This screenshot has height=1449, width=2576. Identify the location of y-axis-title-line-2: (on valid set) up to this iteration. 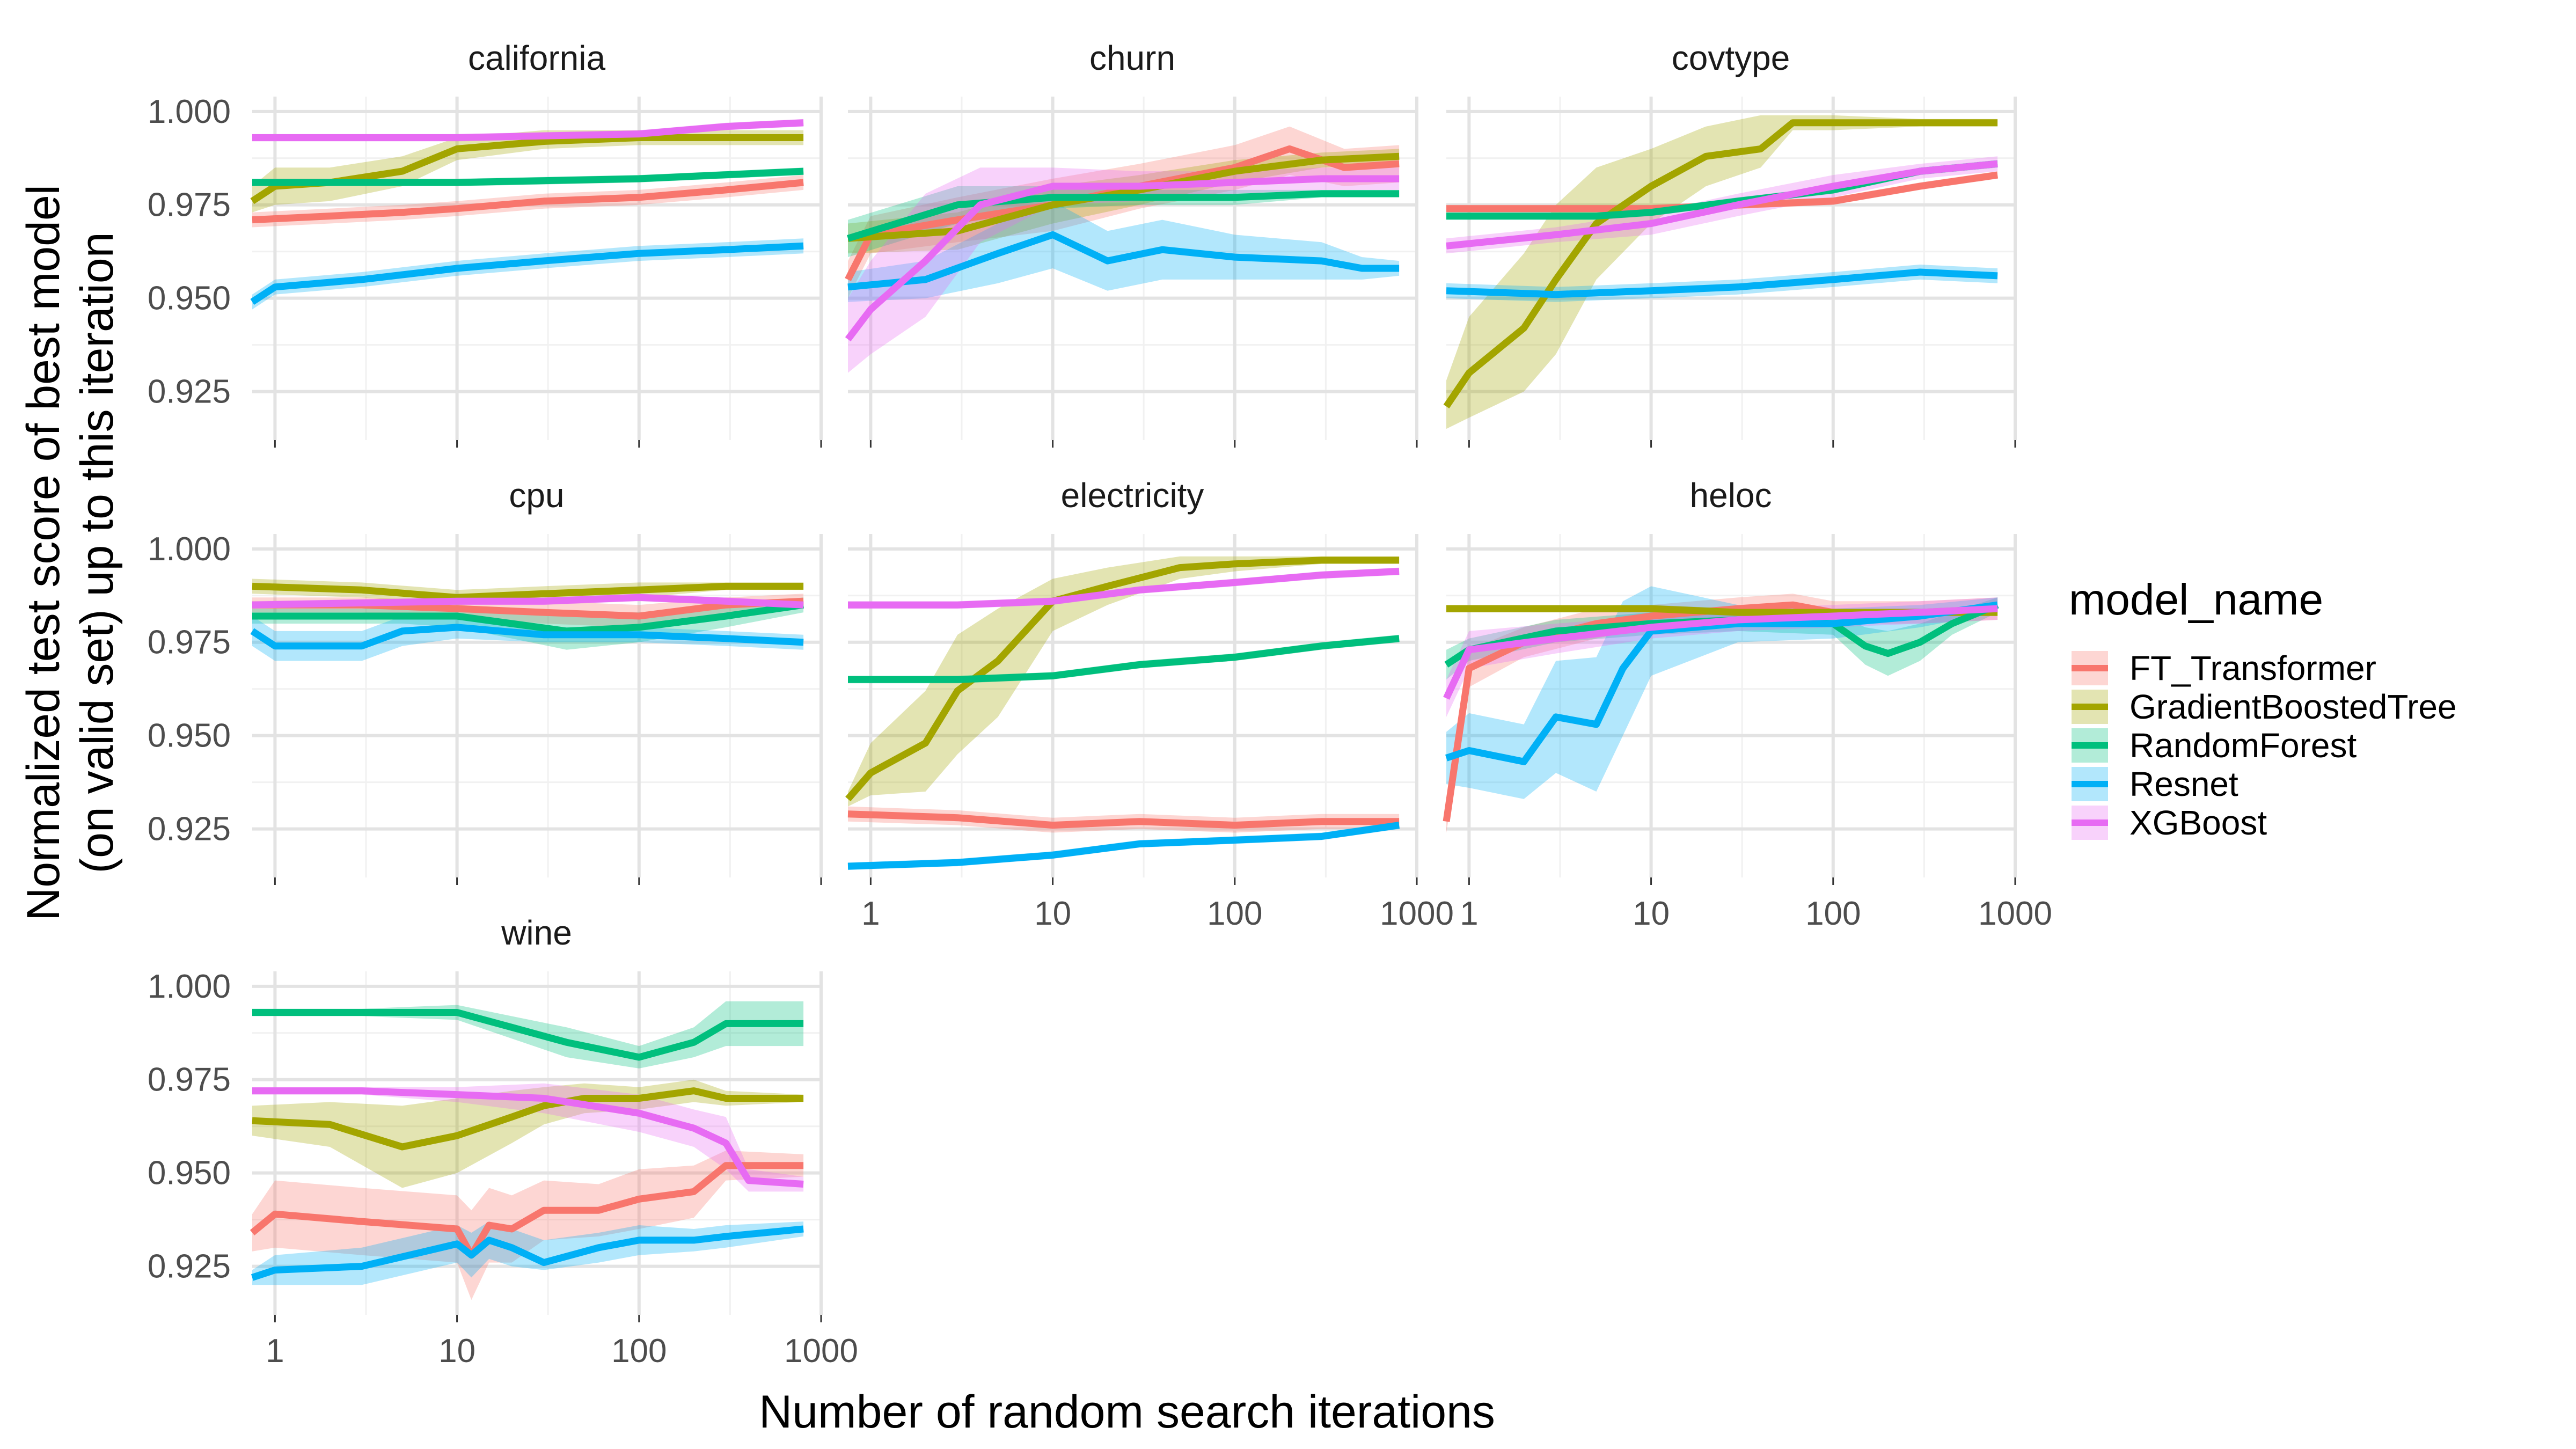
(97, 552).